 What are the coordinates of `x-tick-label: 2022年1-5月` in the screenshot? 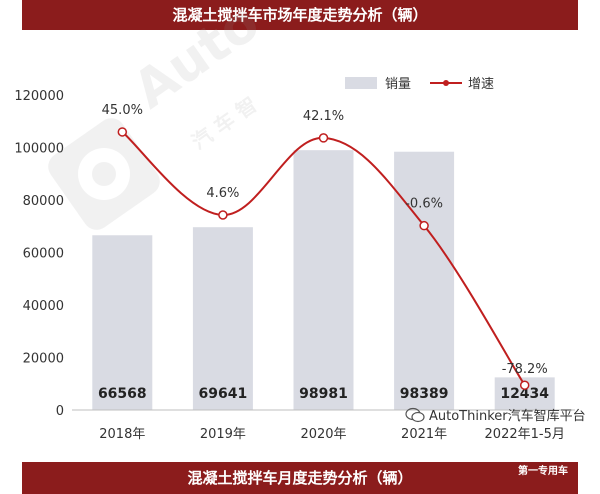 It's located at (525, 434).